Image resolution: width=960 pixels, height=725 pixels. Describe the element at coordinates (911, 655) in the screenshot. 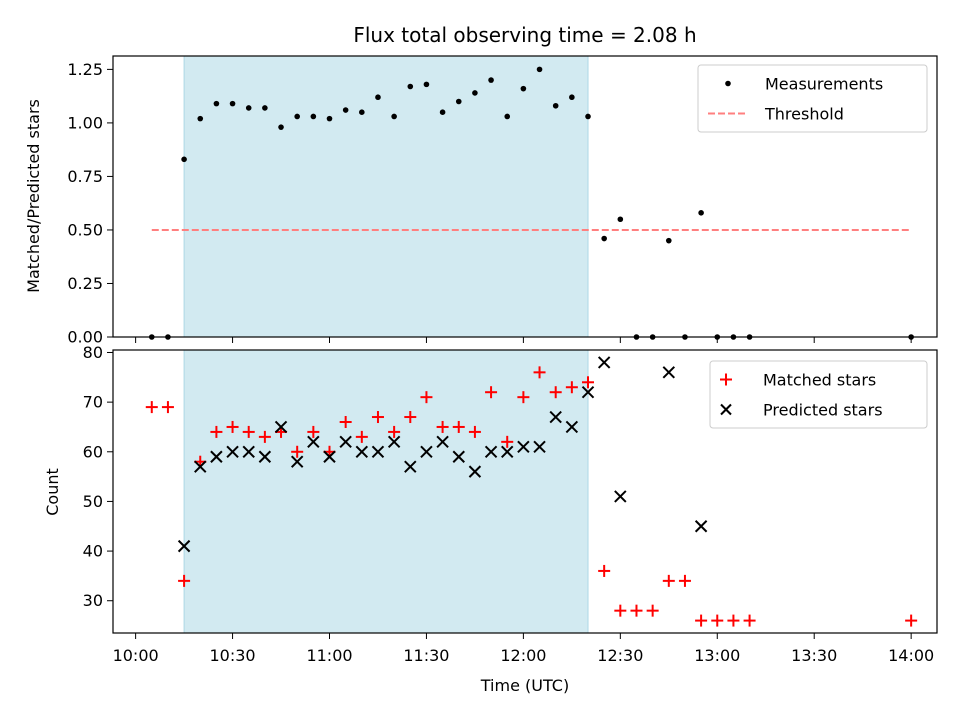

I see `x-tick-label: 14:00` at that location.